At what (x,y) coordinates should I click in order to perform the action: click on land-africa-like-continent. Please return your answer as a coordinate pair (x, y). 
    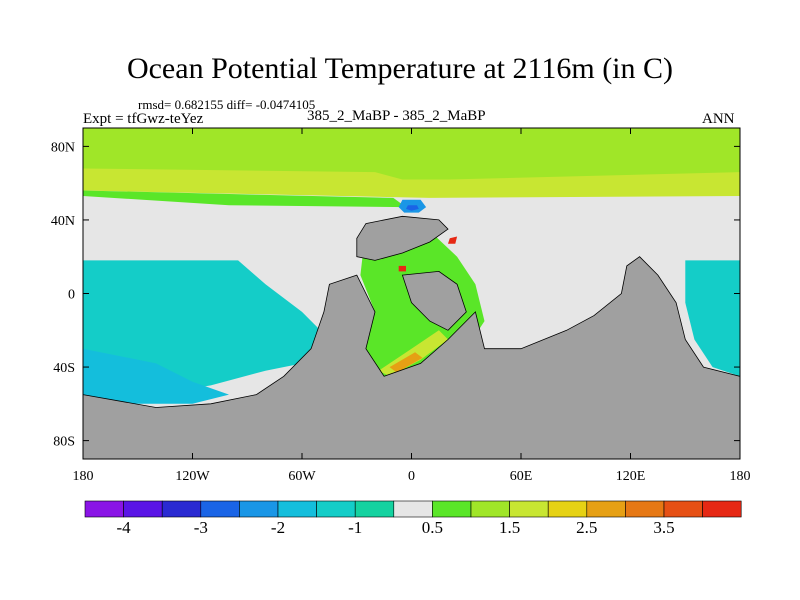
    Looking at the image, I should click on (434, 300).